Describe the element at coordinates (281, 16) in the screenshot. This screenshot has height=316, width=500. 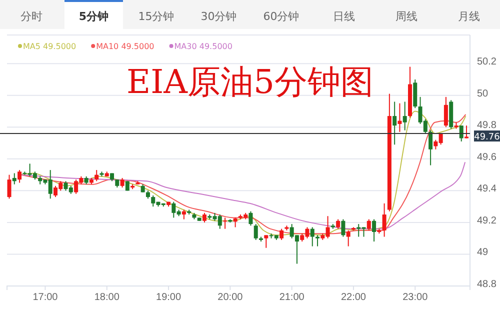
I see `text: 60分钟` at that location.